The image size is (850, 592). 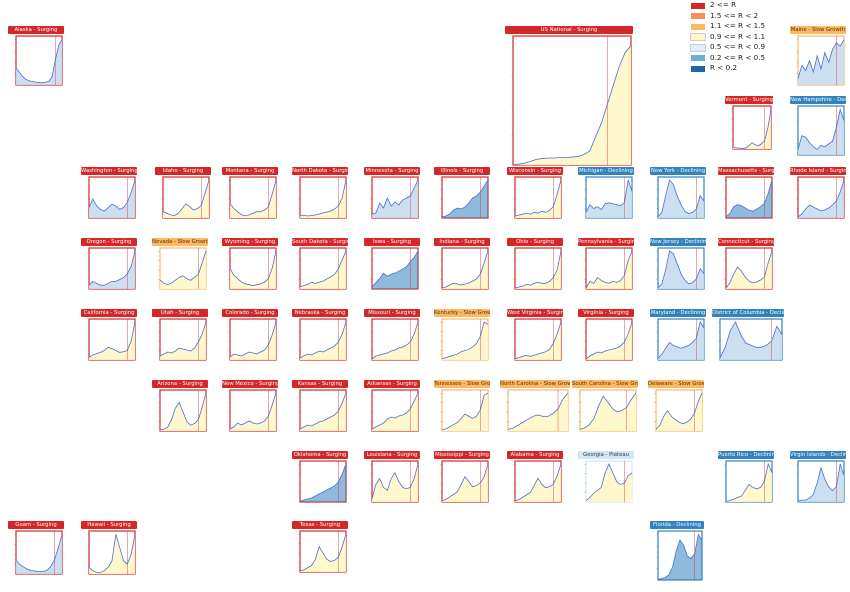 I want to click on state-panel-hawaii-surging: Hawaii - Surging, so click(x=109, y=551).